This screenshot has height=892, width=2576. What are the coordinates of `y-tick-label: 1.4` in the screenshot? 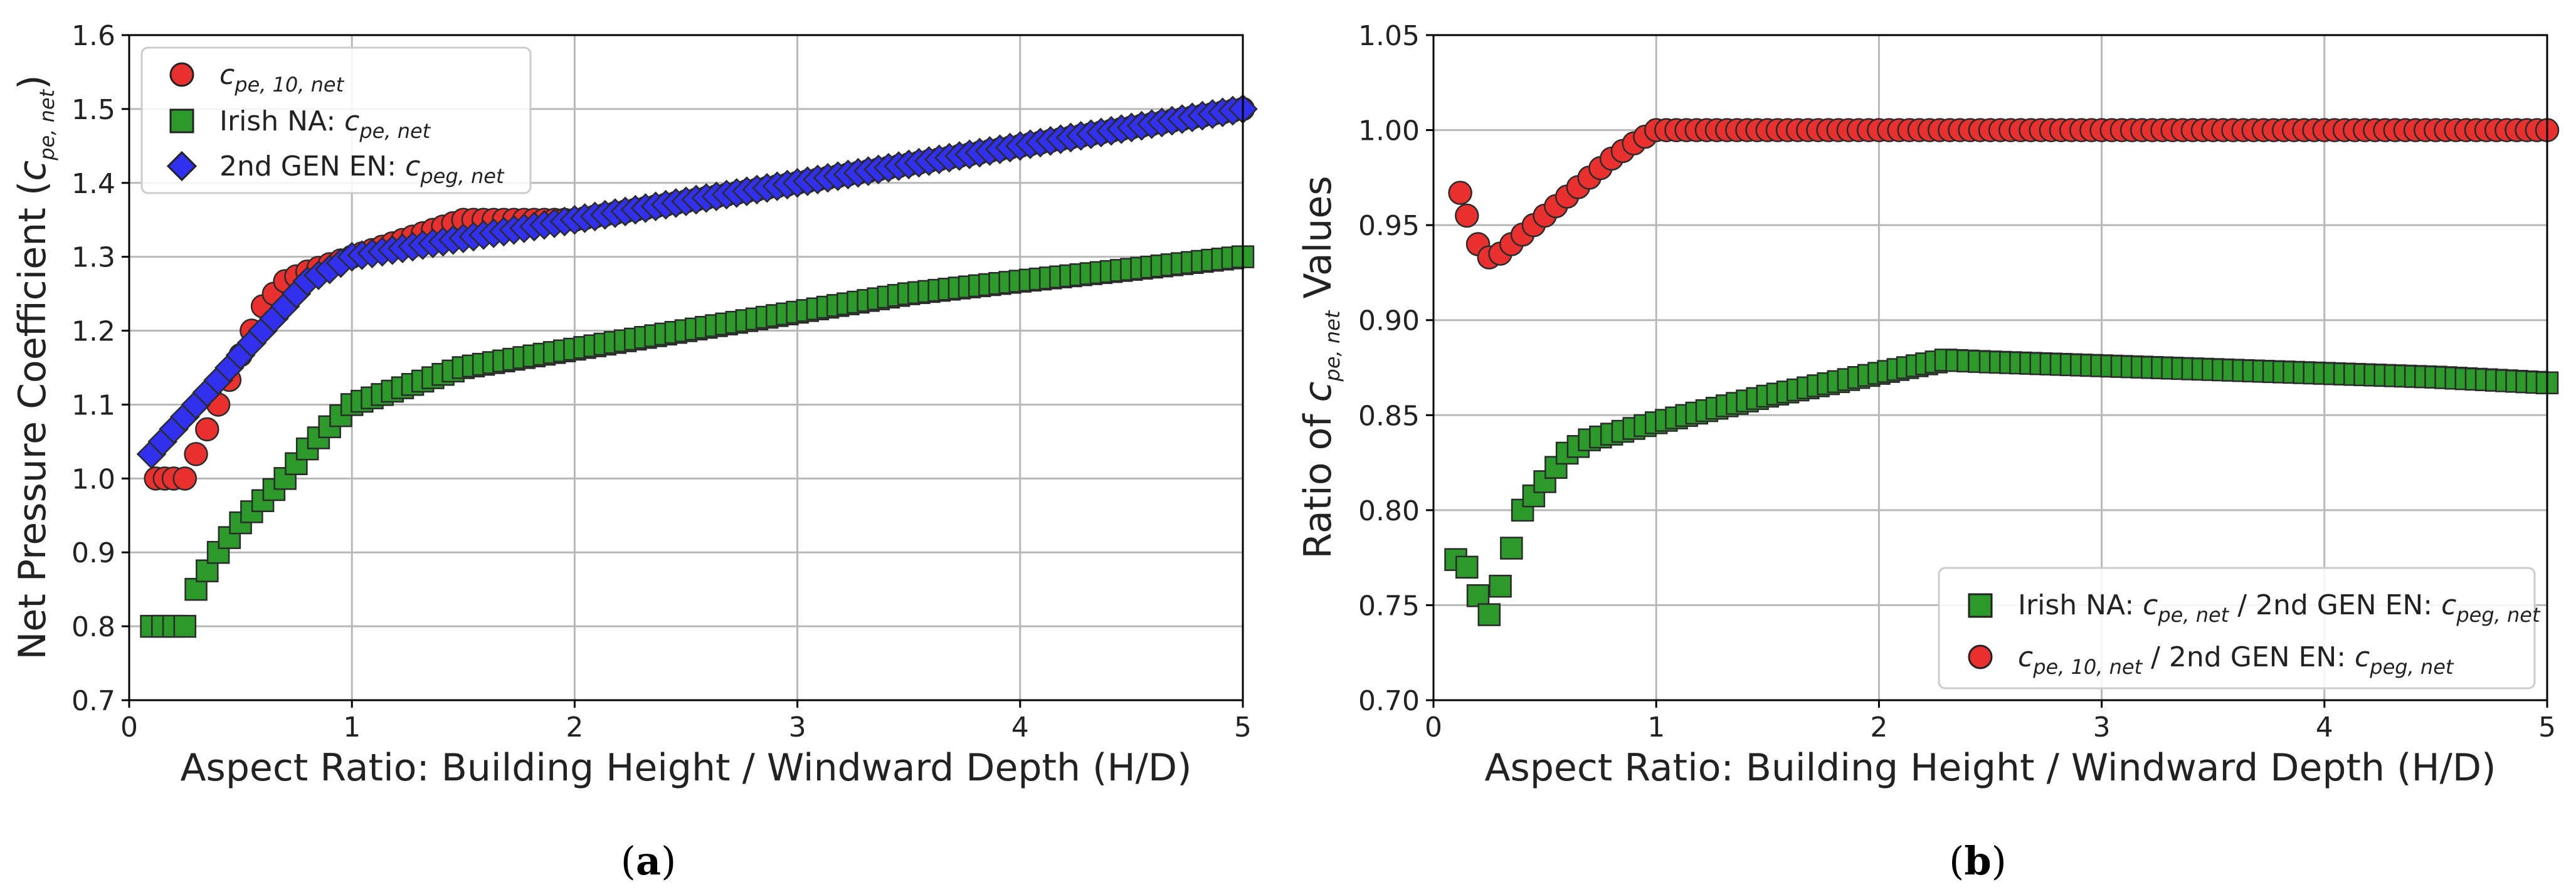 It's located at (93, 184).